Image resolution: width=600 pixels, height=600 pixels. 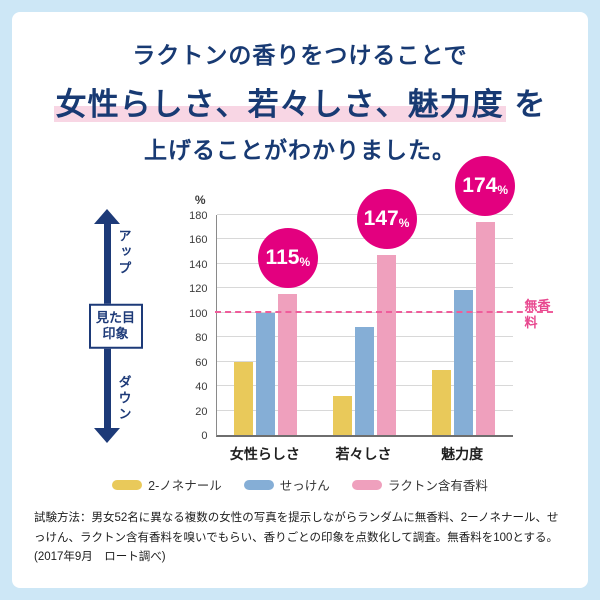 I want to click on percent-badge: 147%, so click(x=386, y=219).